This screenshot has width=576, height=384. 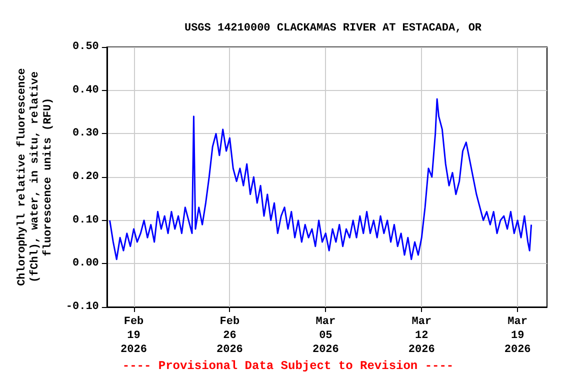 What do you see at coordinates (85, 177) in the screenshot?
I see `y-tick-label: 0.20` at bounding box center [85, 177].